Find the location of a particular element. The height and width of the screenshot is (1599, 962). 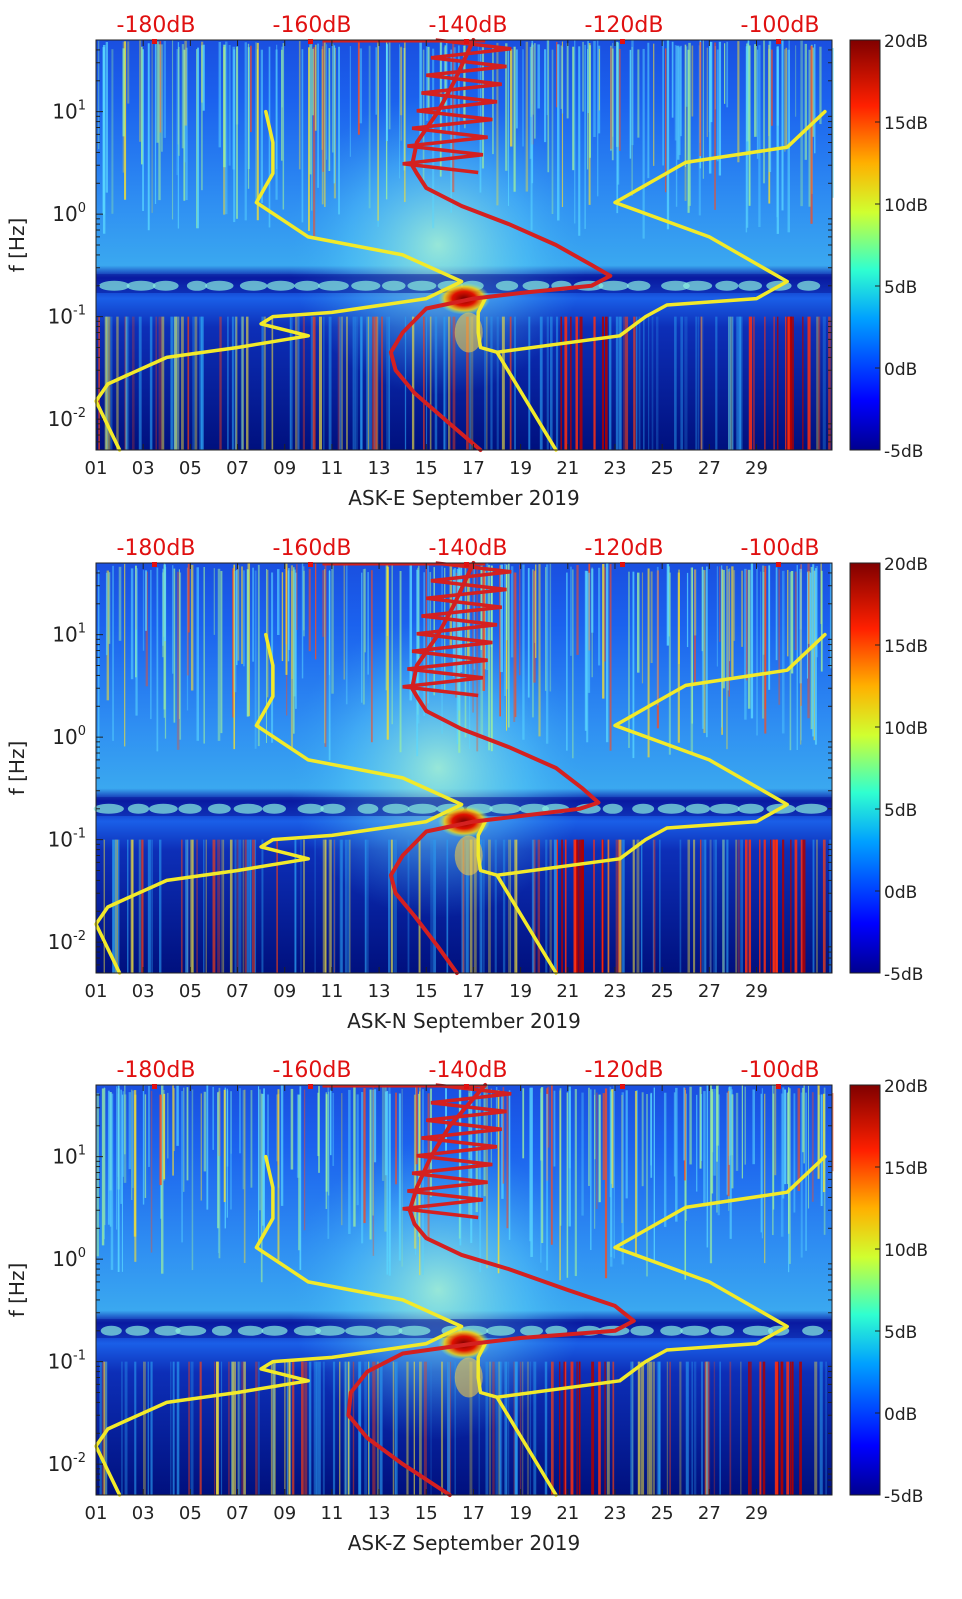

y-tick-label: 10⁻¹ is located at coordinates (67, 316).